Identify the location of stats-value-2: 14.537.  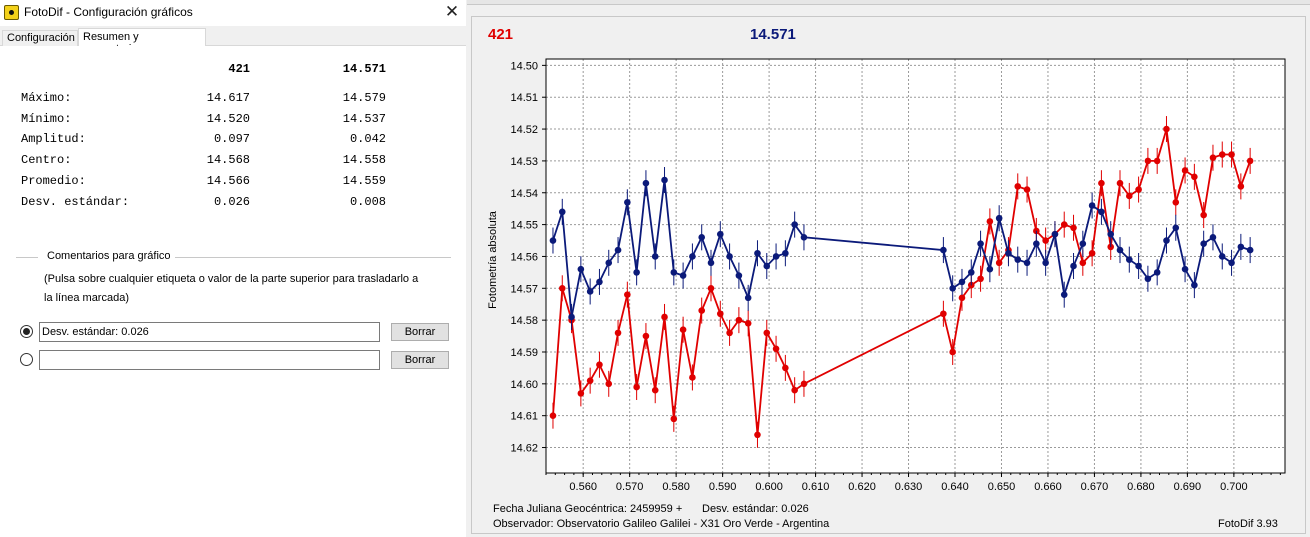
(364, 119).